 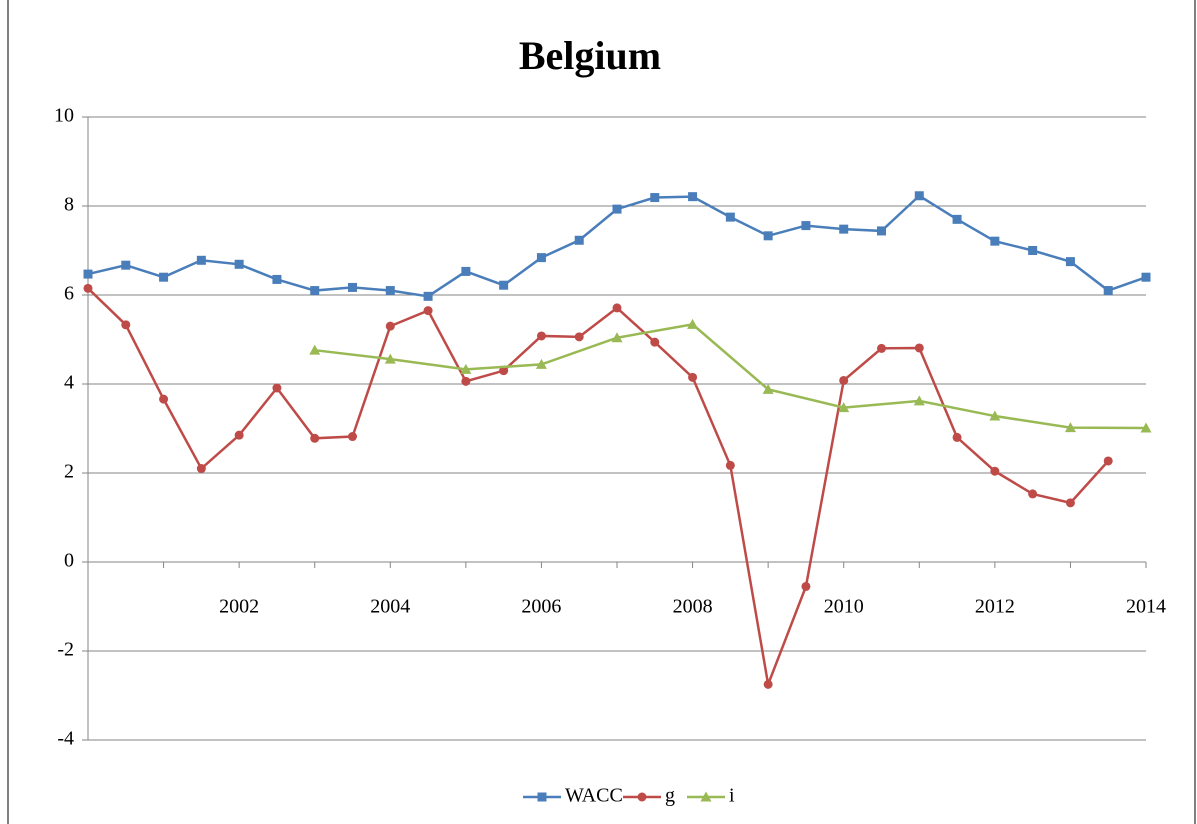 What do you see at coordinates (541, 607) in the screenshot?
I see `x-tick-label: 2006` at bounding box center [541, 607].